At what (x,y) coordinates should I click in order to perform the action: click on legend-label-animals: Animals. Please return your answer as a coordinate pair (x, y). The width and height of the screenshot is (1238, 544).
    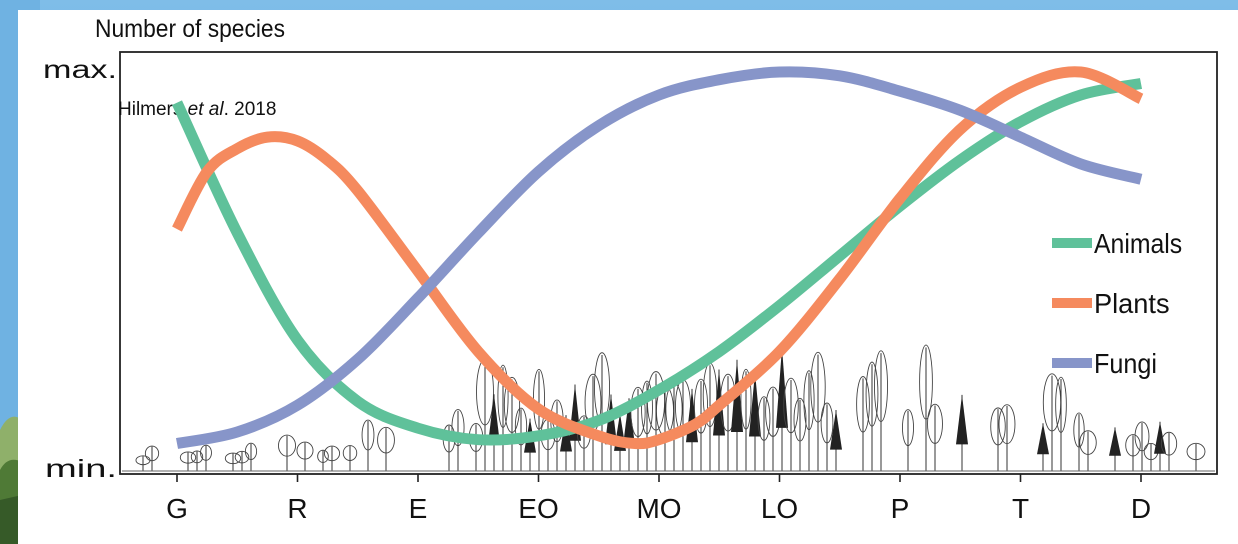
    Looking at the image, I should click on (1138, 243).